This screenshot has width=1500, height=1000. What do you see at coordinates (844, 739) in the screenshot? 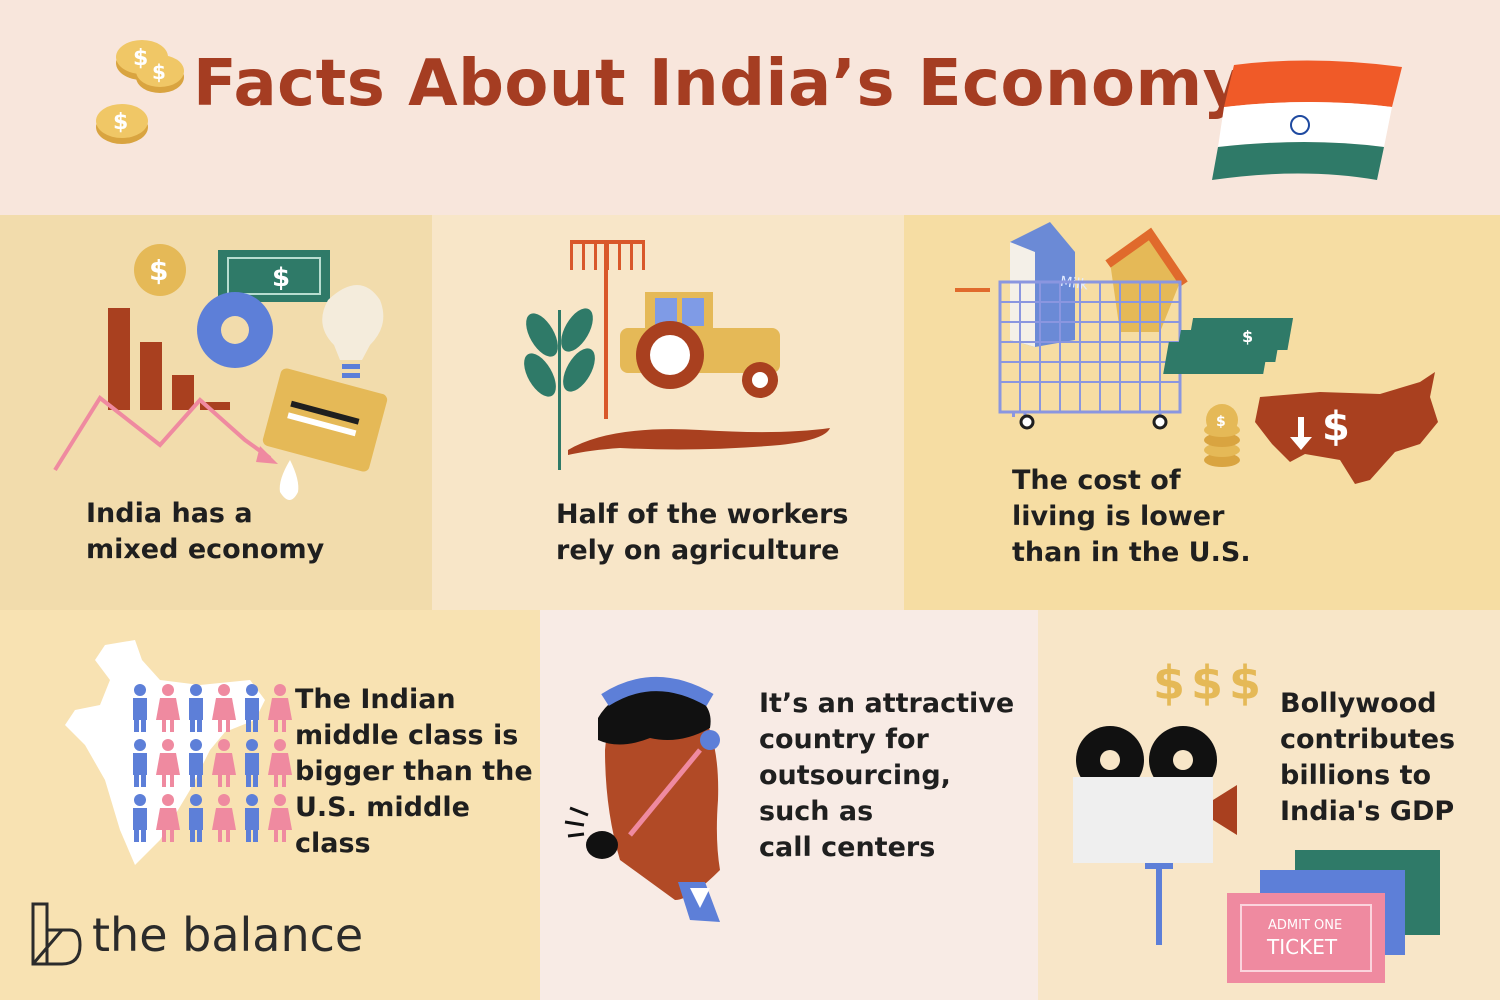
I see `fact-line: country for` at bounding box center [844, 739].